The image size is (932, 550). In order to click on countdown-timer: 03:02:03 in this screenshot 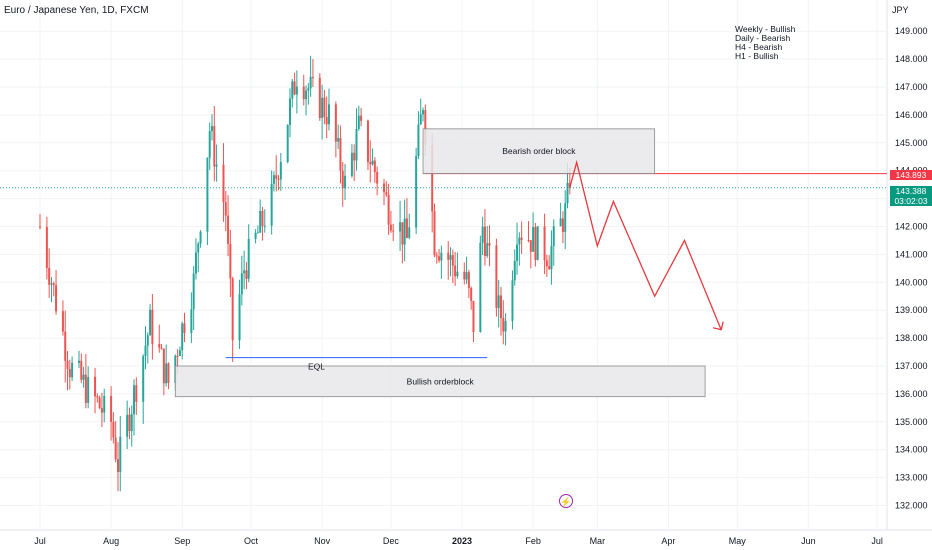, I will do `click(911, 201)`.